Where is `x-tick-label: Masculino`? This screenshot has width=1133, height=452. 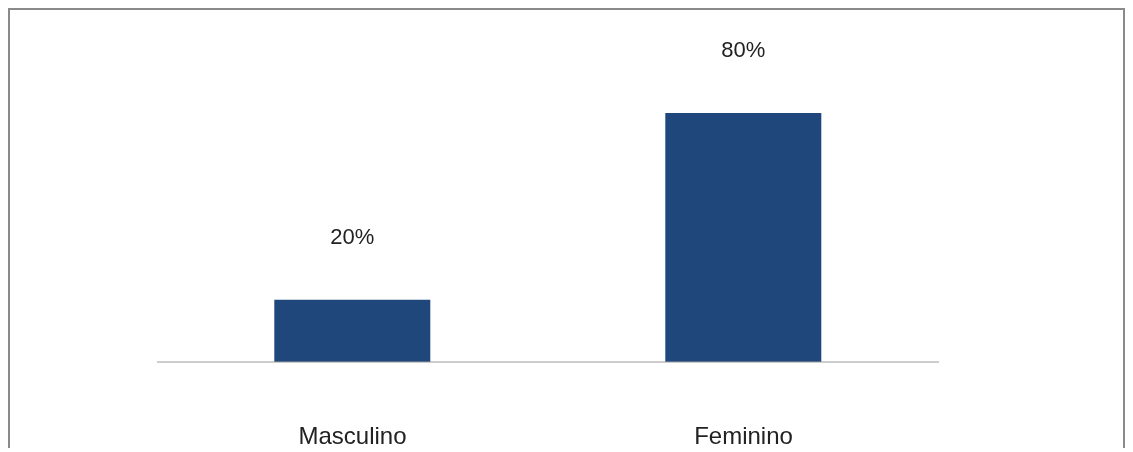
x-tick-label: Masculino is located at coordinates (352, 435).